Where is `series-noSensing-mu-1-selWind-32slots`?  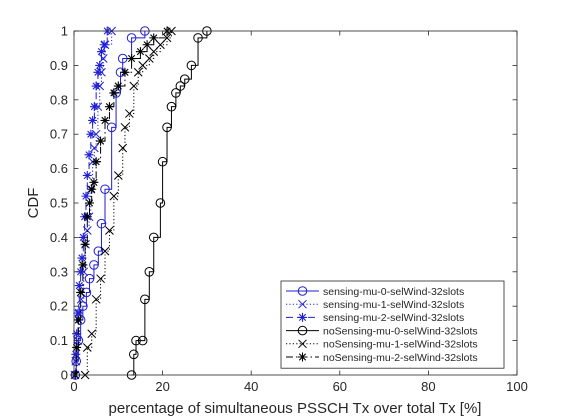 series-noSensing-mu-1-selWind-32slots is located at coordinates (128, 203).